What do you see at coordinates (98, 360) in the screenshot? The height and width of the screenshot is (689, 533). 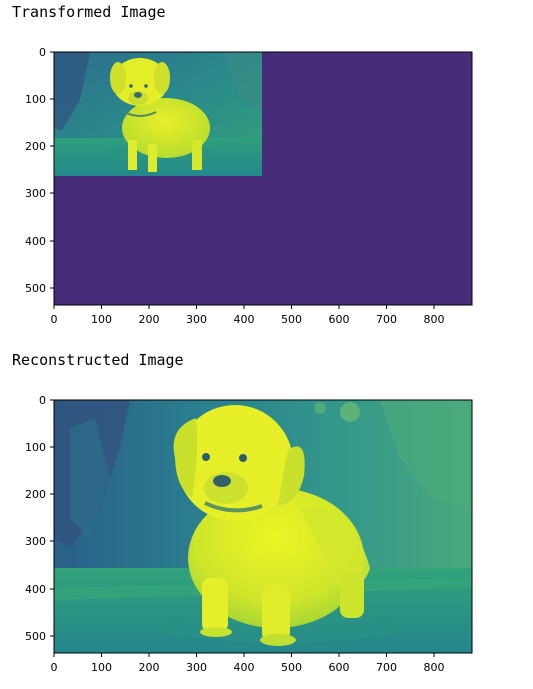 I see `output-title-reconstructed: Reconstructed Image` at bounding box center [98, 360].